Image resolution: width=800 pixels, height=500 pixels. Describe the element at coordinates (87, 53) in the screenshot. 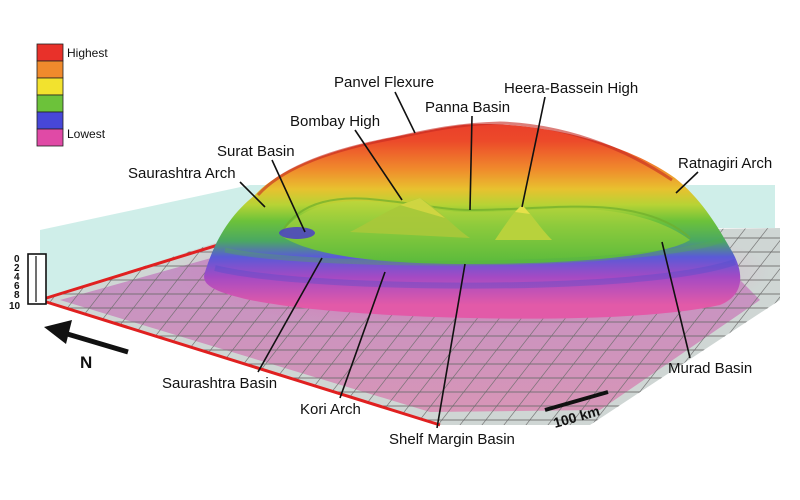

I see `legend-highest-label: Highest` at that location.